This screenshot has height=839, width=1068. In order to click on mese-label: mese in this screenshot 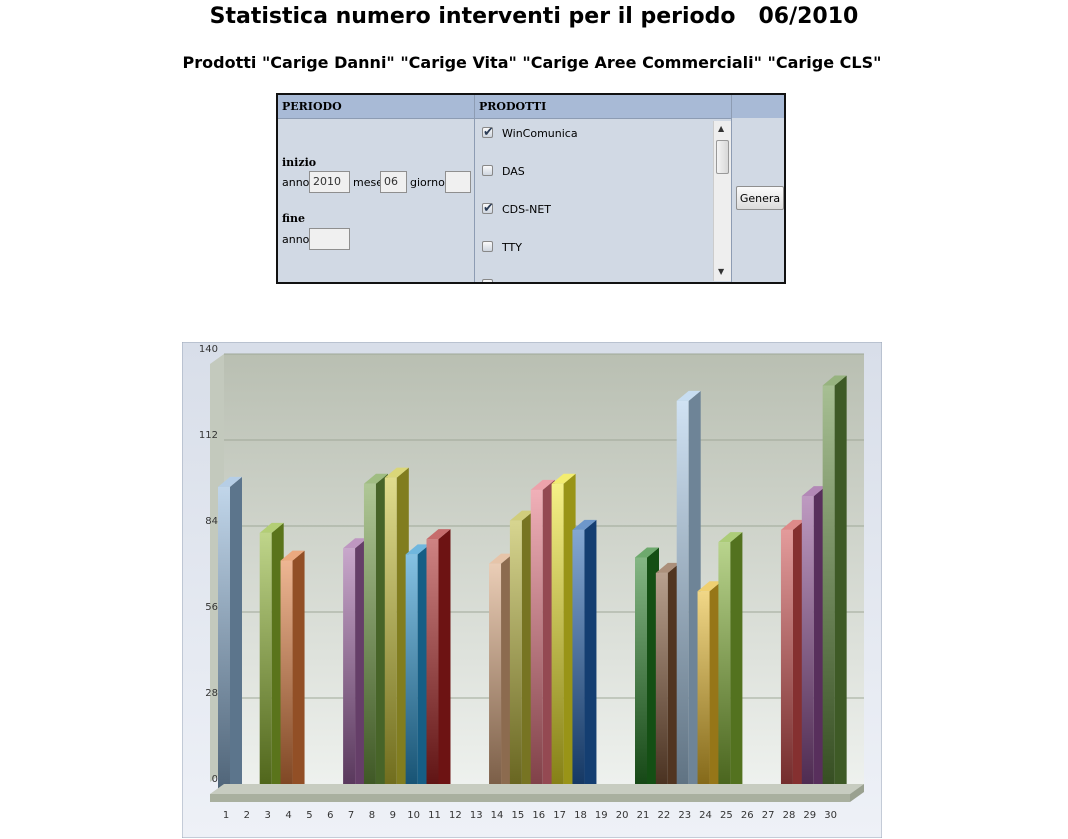, I will do `click(368, 182)`.